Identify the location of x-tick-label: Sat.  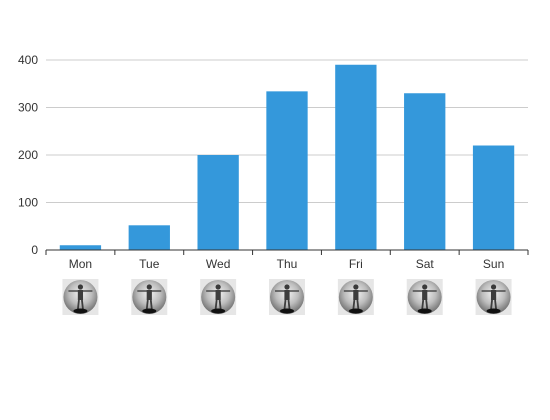
(425, 264).